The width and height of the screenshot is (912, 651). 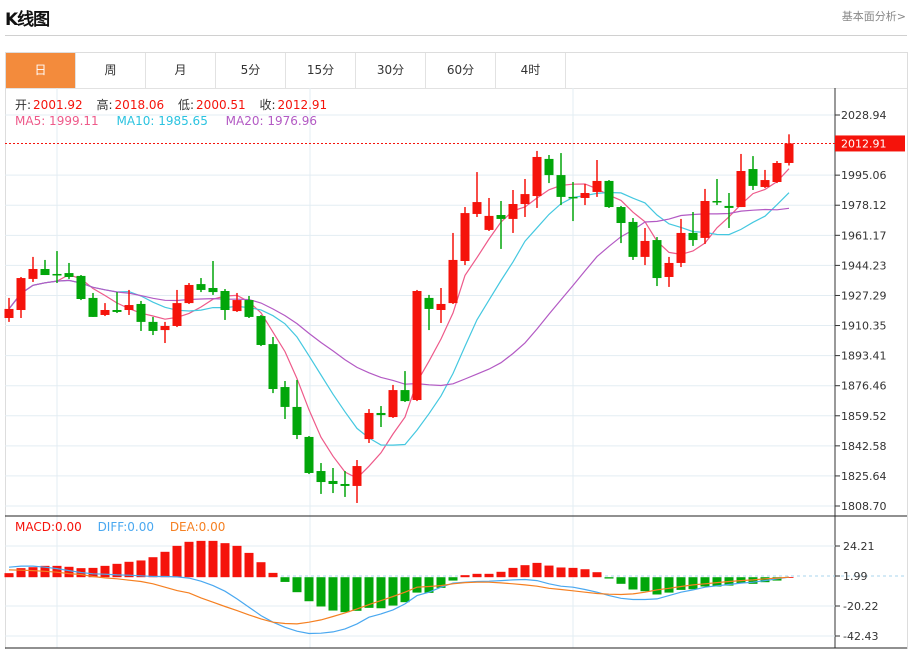 I want to click on y-tick-label: 1808.70, so click(x=864, y=506).